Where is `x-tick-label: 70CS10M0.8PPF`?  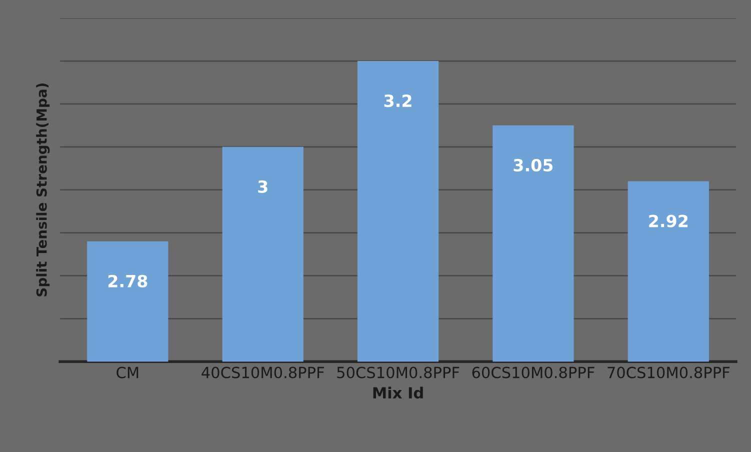
x-tick-label: 70CS10M0.8PPF is located at coordinates (669, 372).